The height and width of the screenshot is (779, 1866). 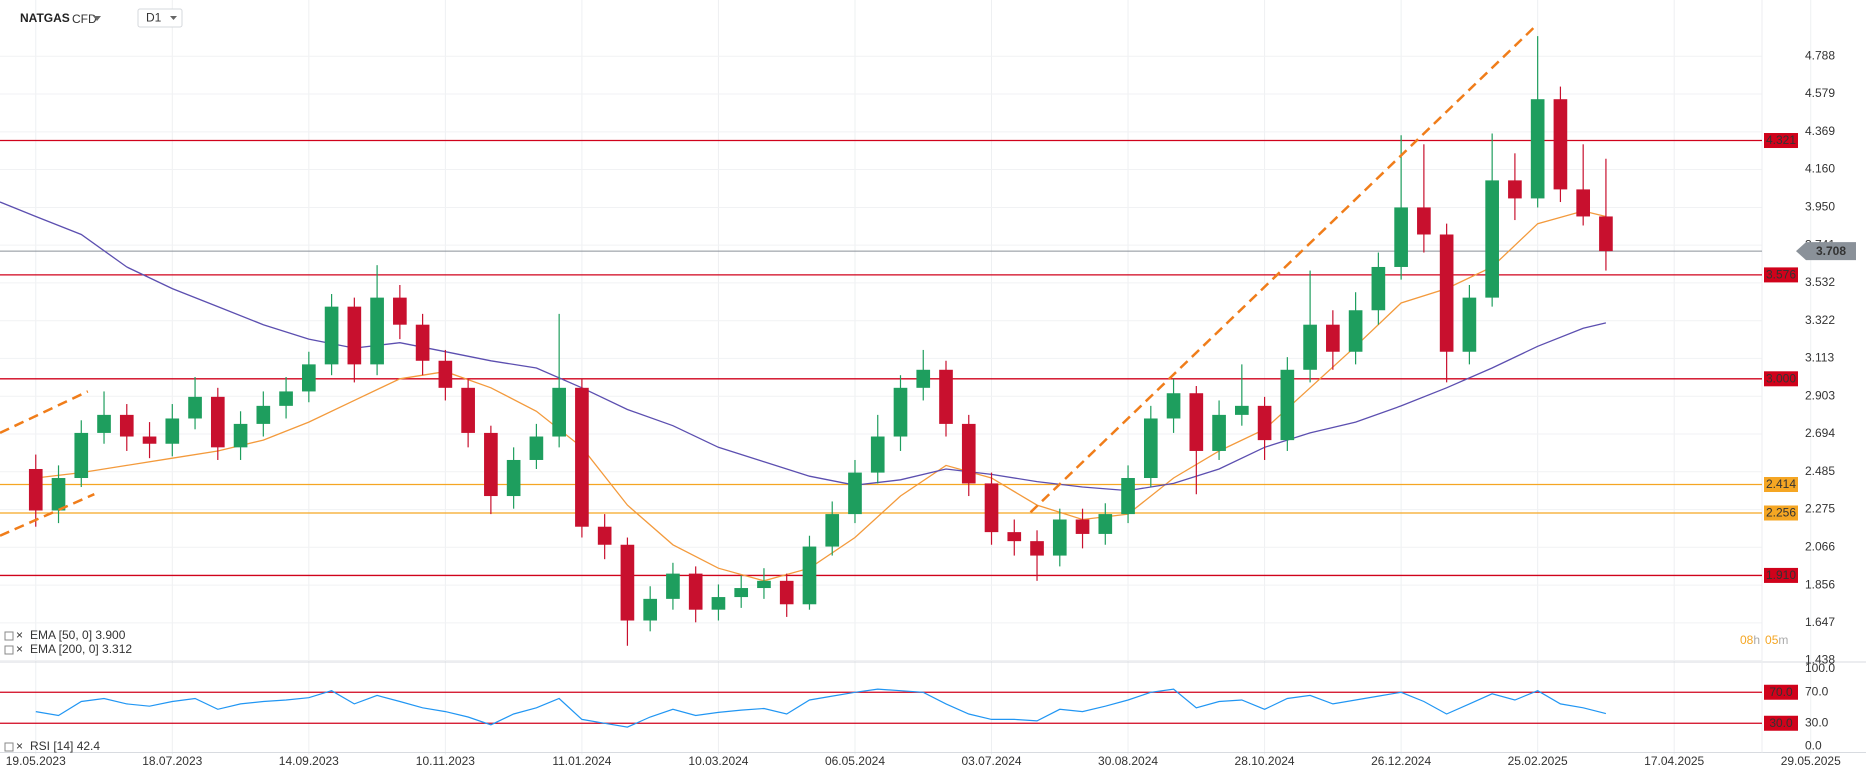 I want to click on current-price-box, so click(x=1826, y=251).